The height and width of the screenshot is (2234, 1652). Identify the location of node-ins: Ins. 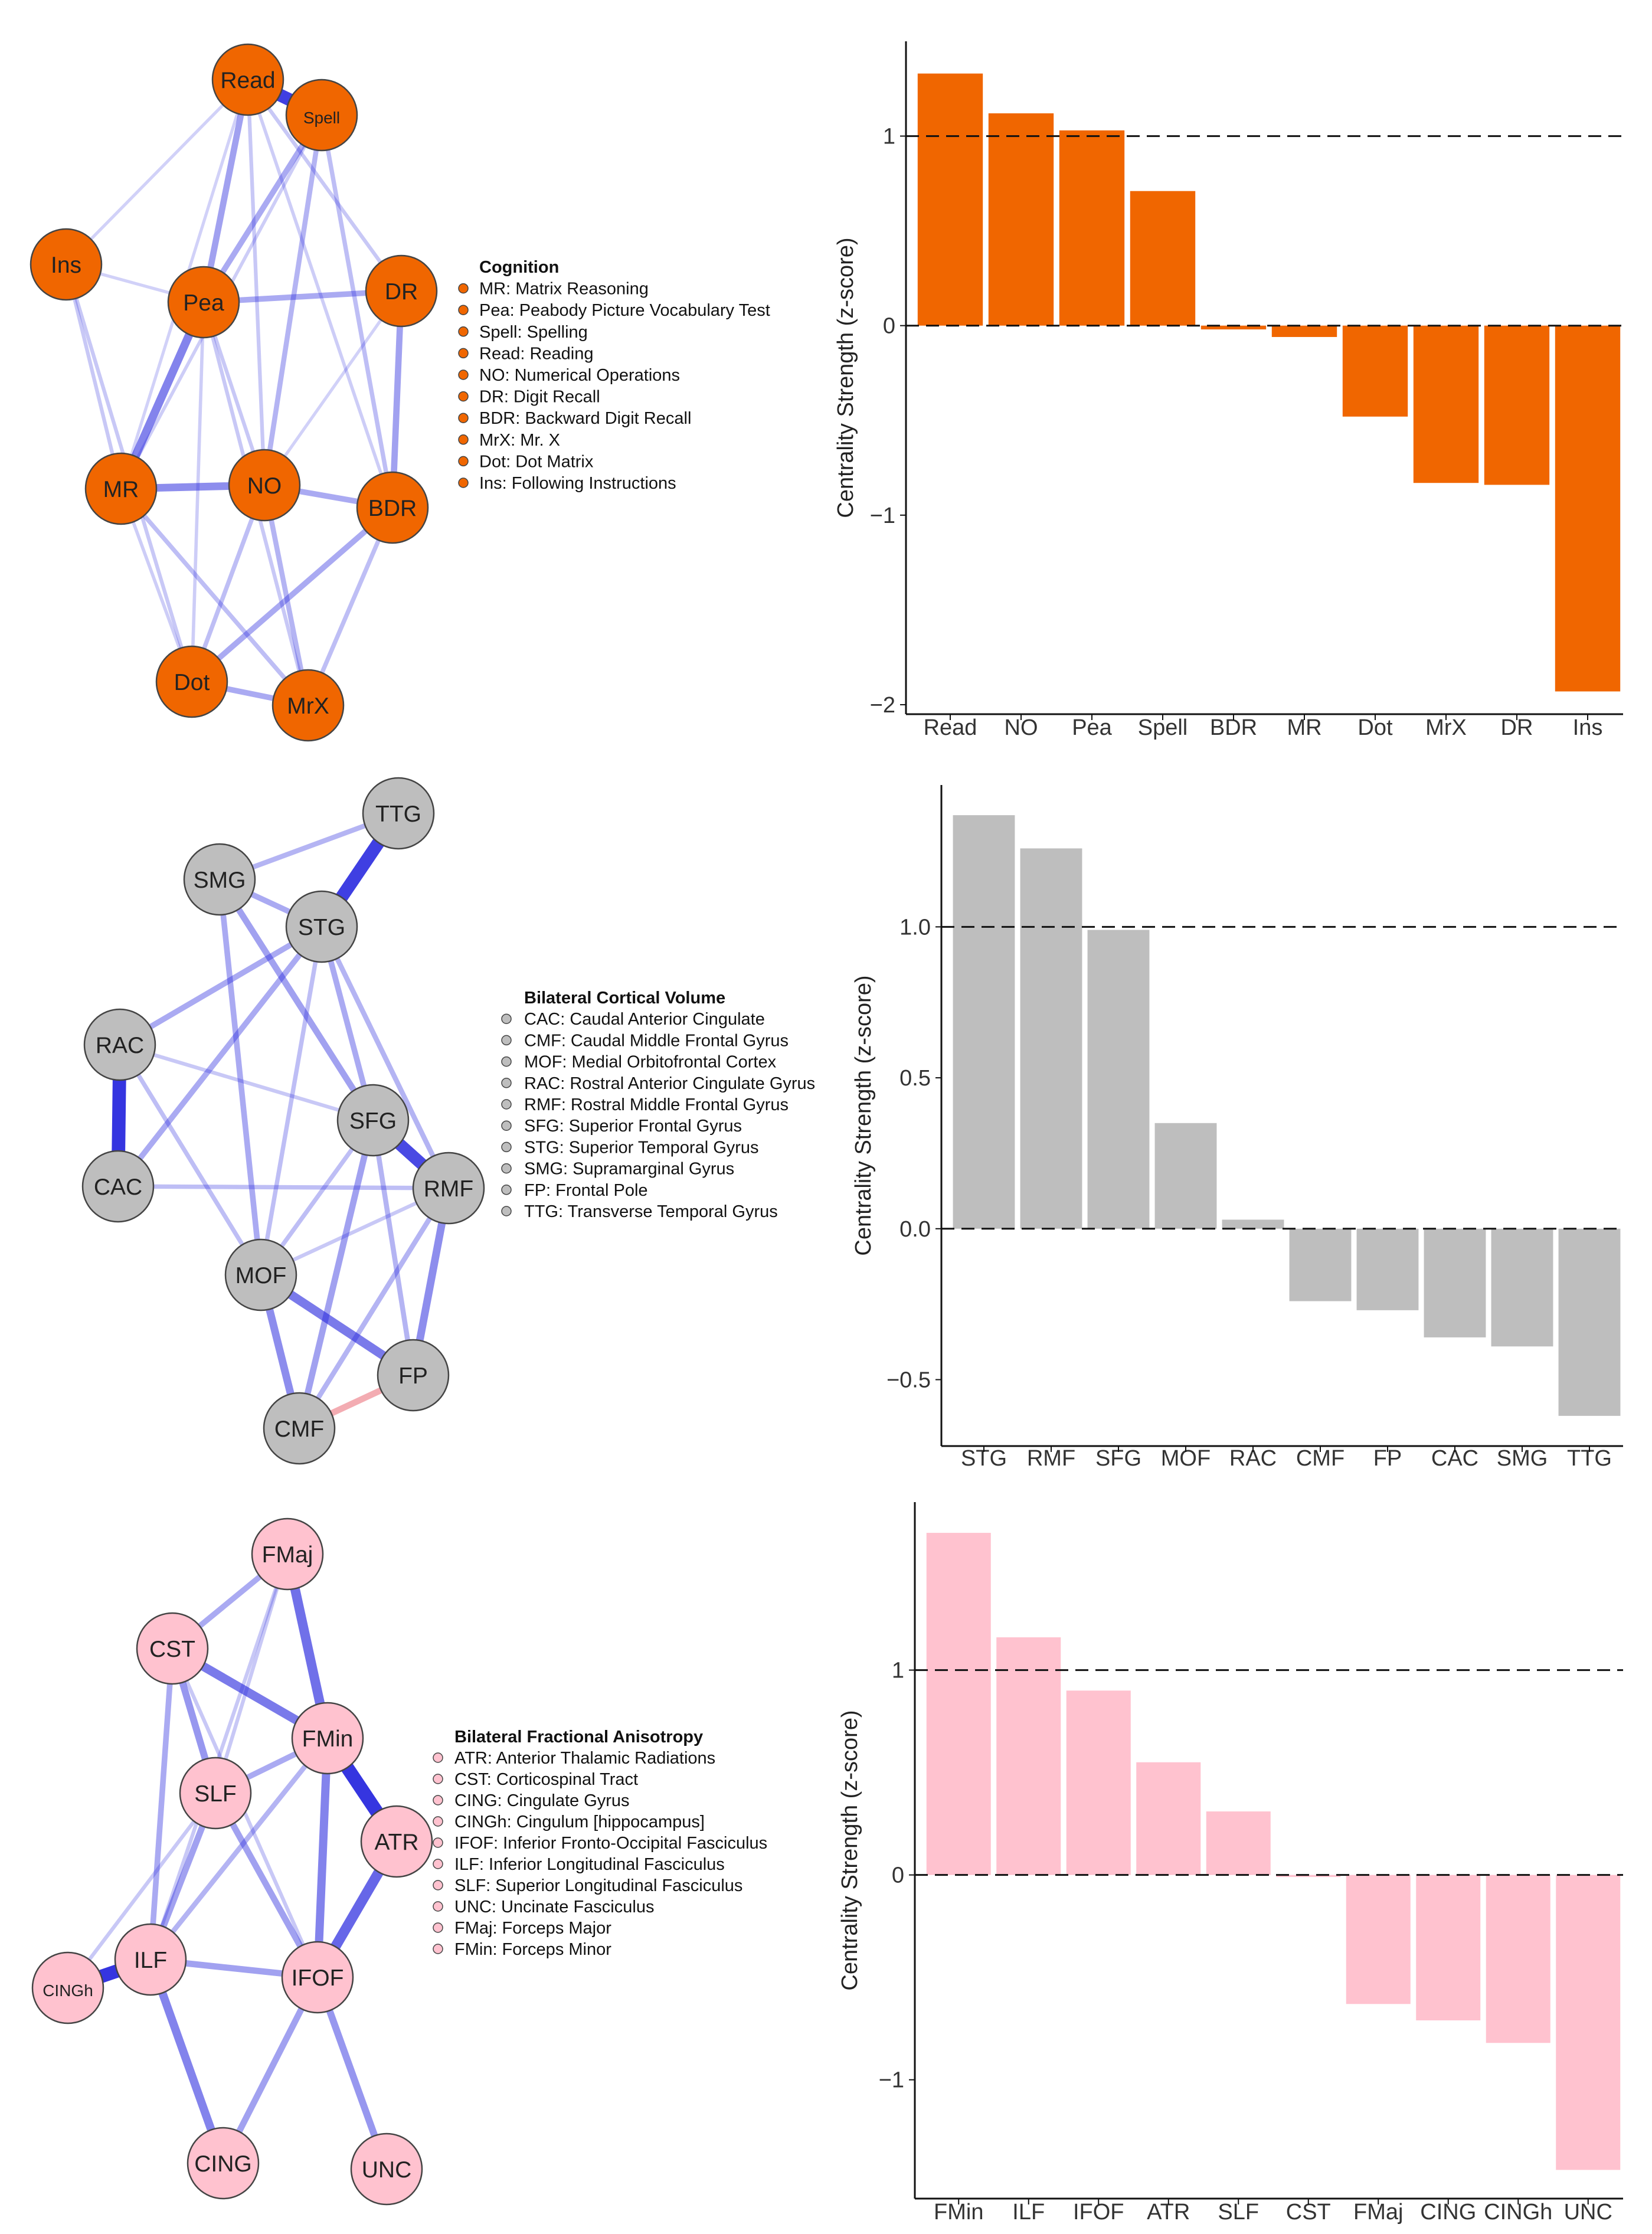
(66, 264).